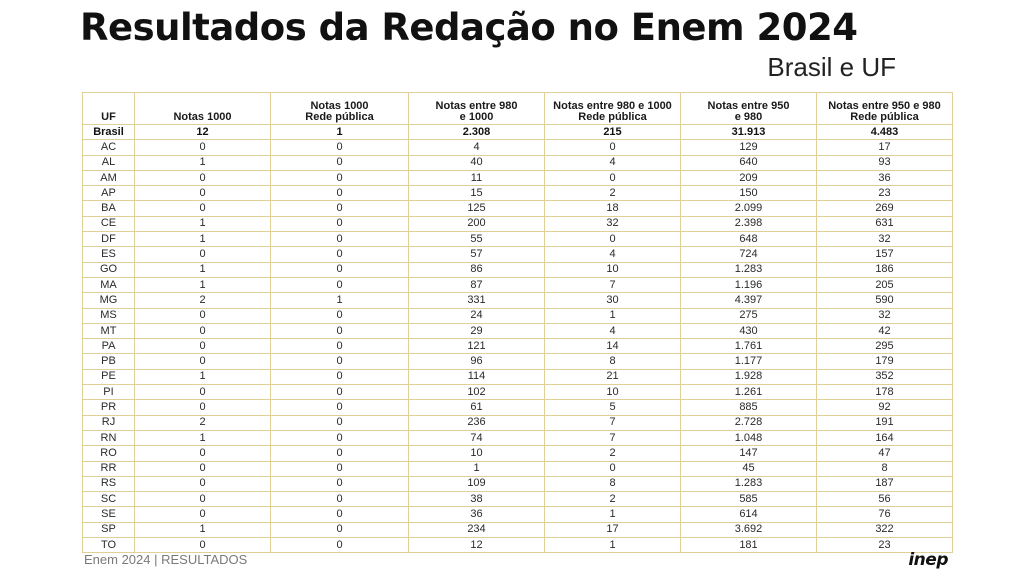  I want to click on value-cell: 32, so click(884, 239).